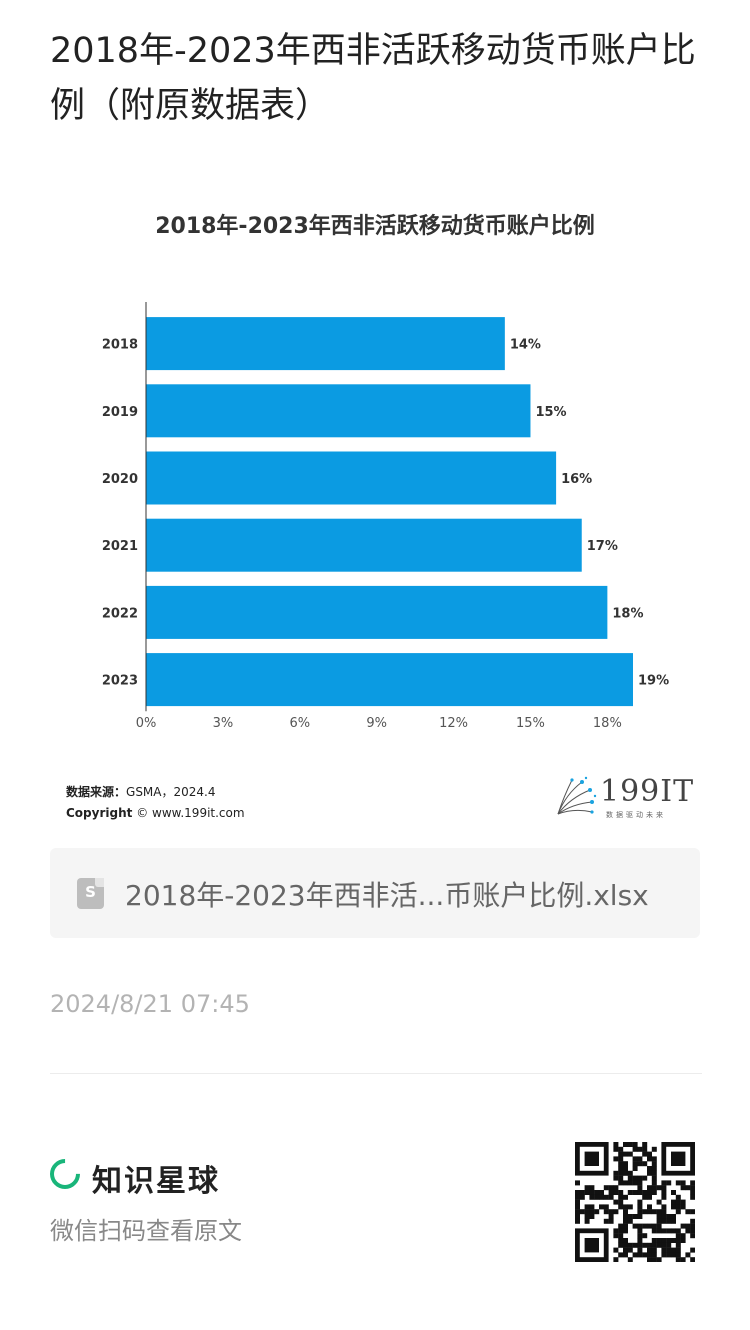 The width and height of the screenshot is (750, 1330). I want to click on bar-2022, so click(377, 612).